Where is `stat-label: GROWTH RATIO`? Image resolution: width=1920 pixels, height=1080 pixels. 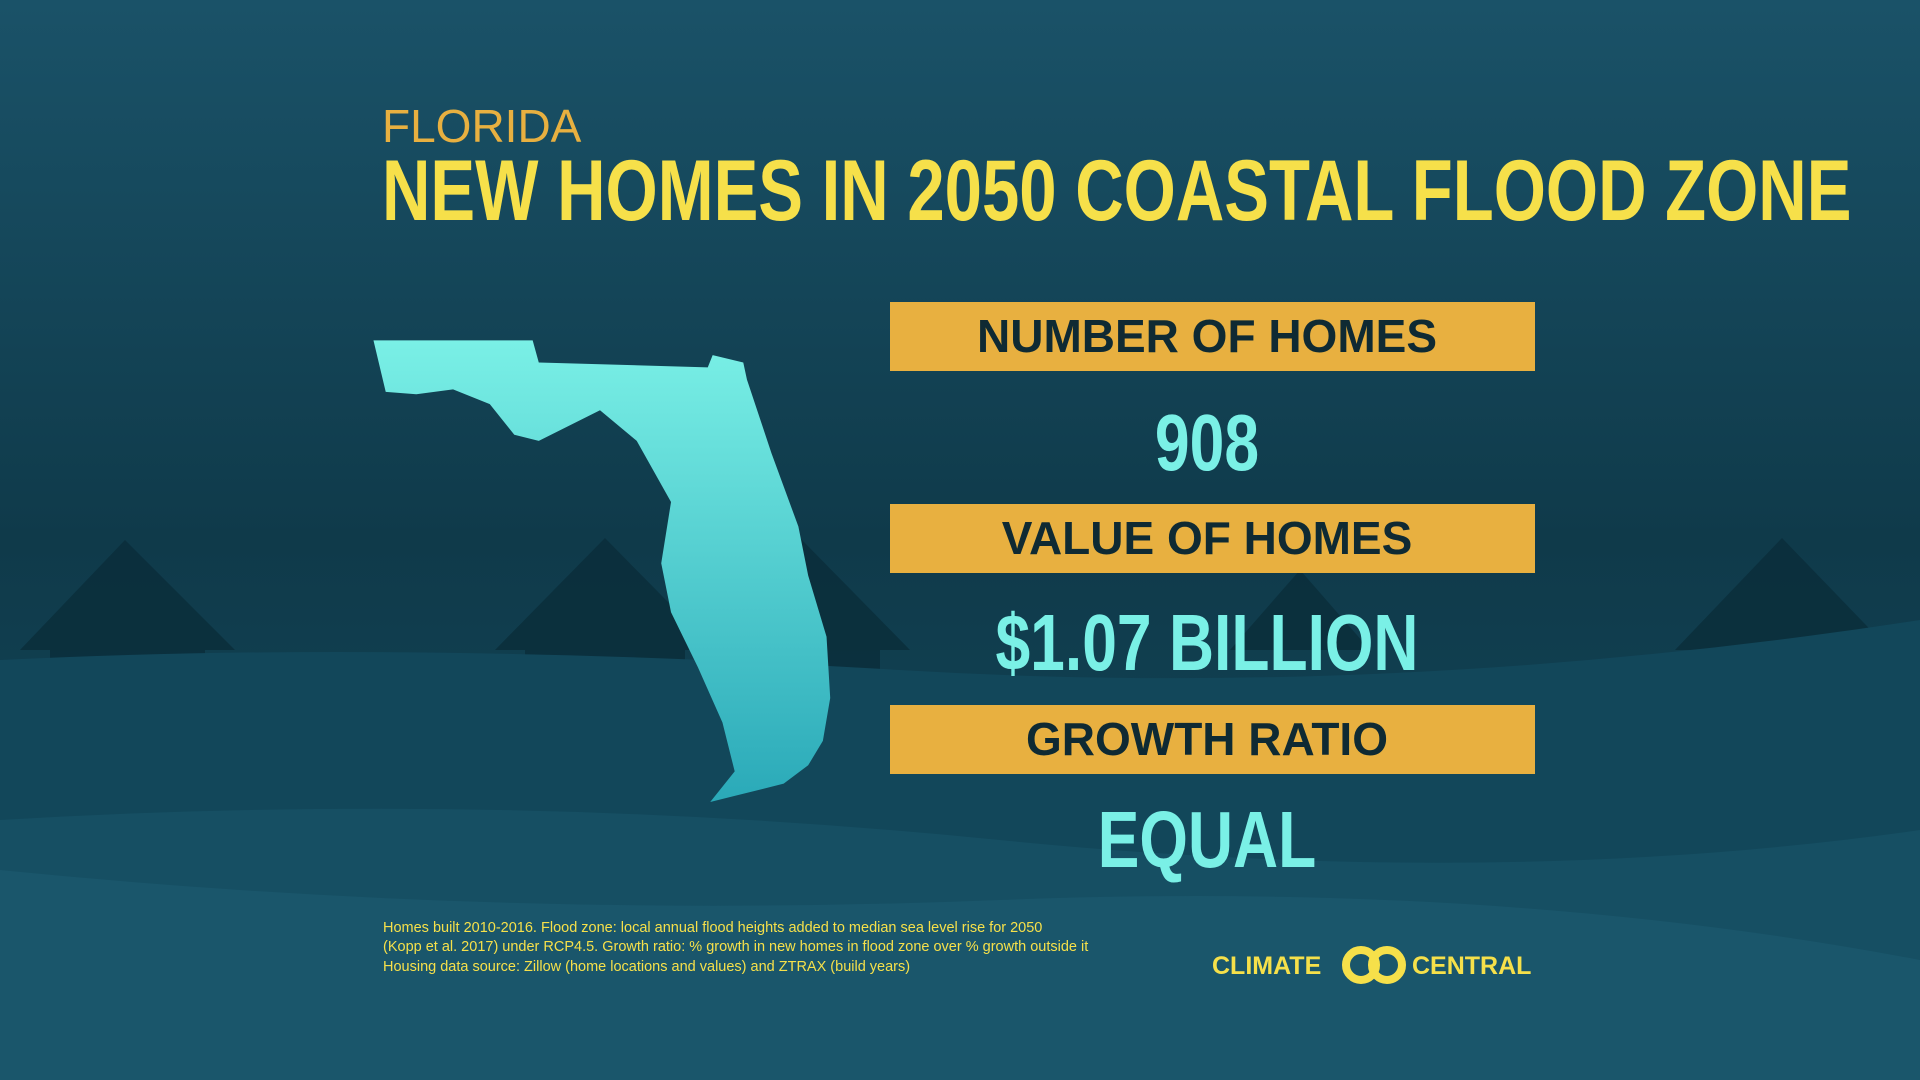 stat-label: GROWTH RATIO is located at coordinates (1207, 739).